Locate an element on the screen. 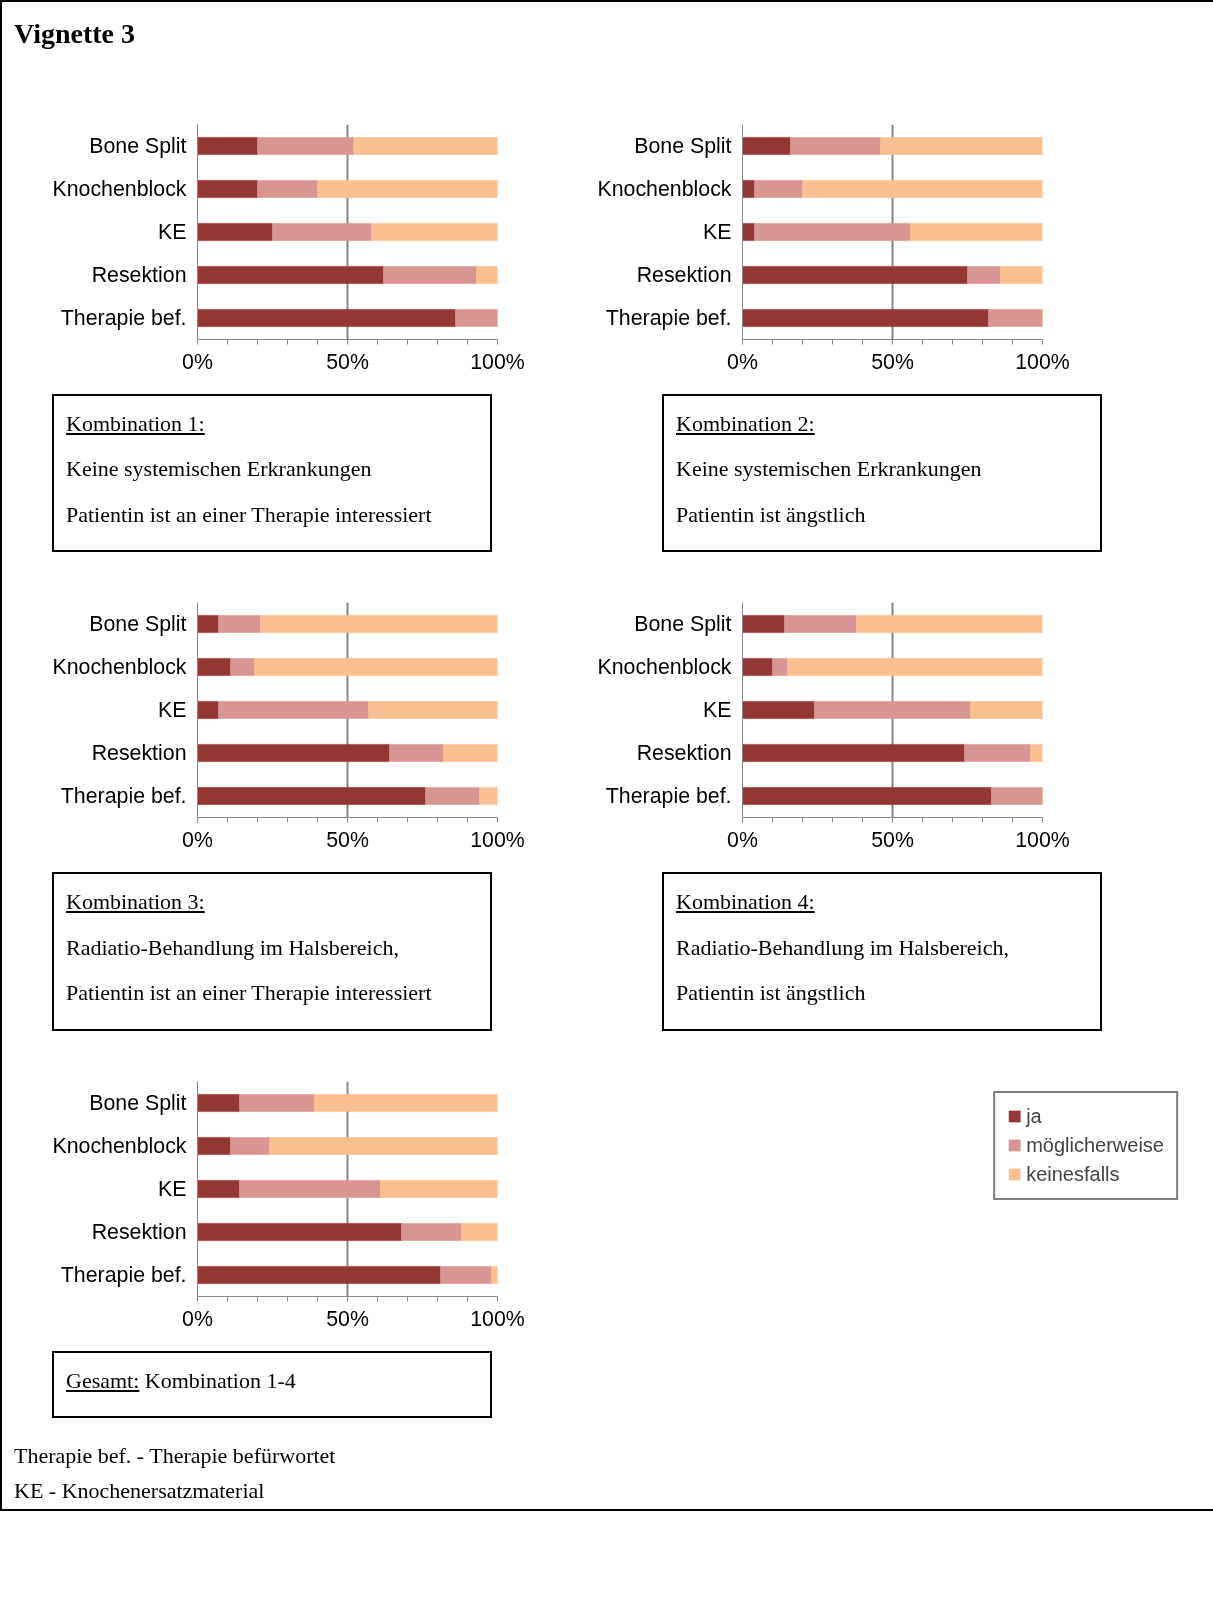 This screenshot has width=1213, height=1619. text: Kombination 2: is located at coordinates (745, 423).